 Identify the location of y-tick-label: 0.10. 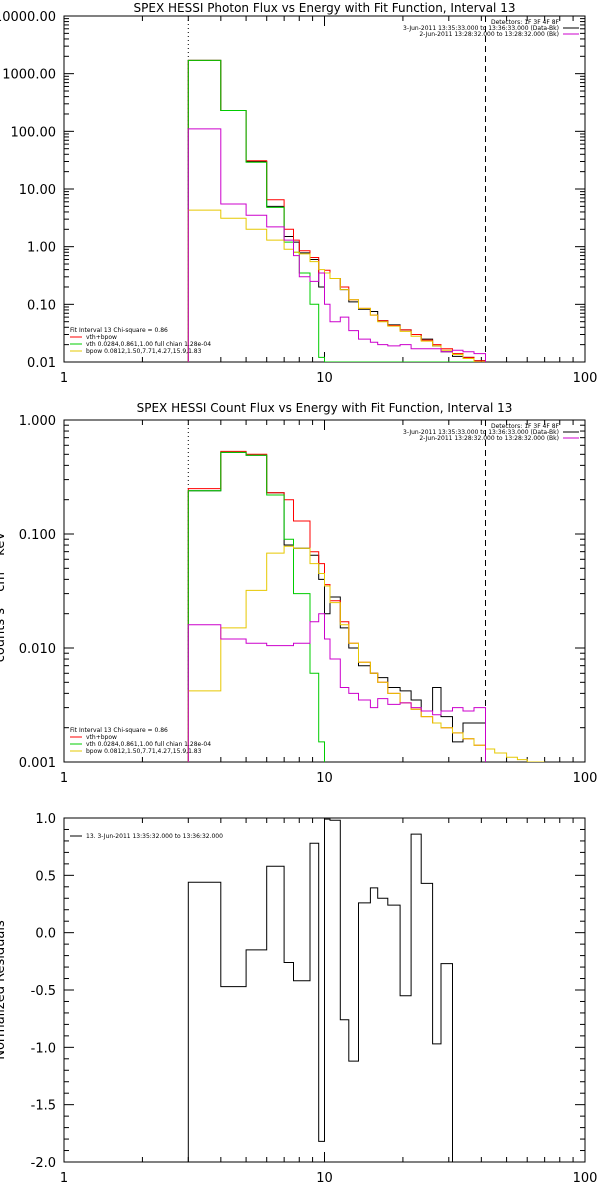
(41, 305).